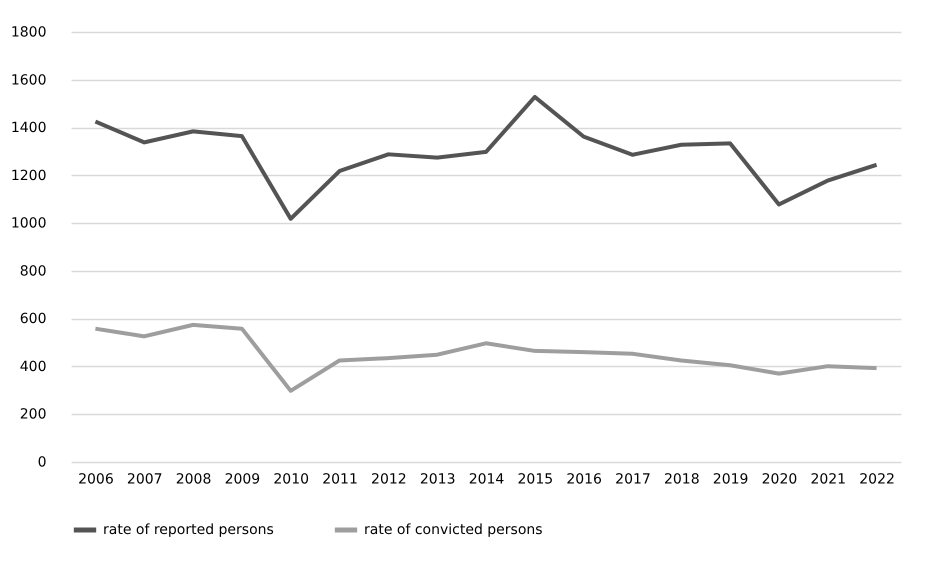 Image resolution: width=940 pixels, height=581 pixels. I want to click on legend-label: rate of convicted persons, so click(453, 530).